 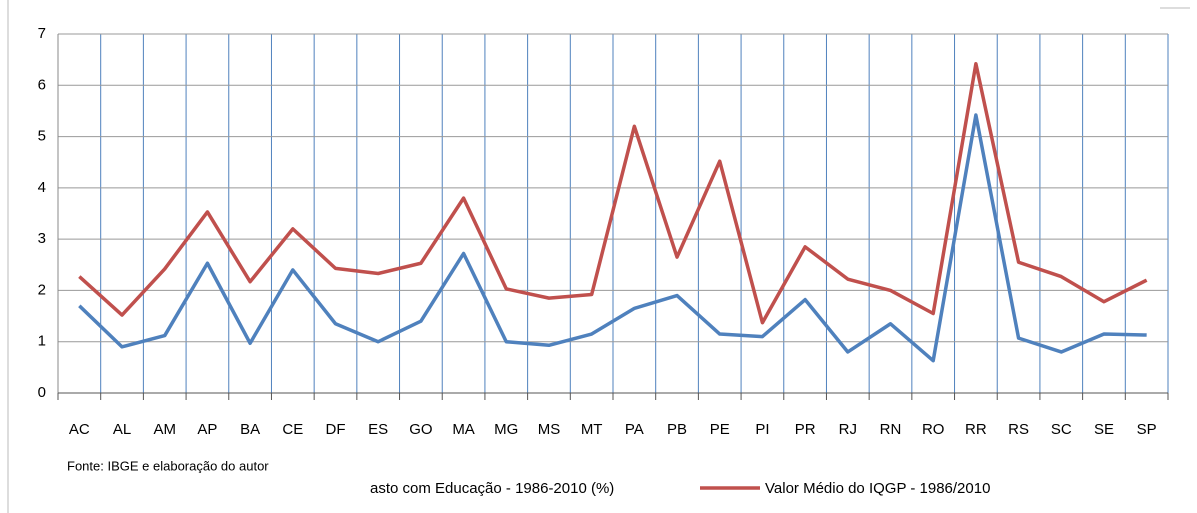 I want to click on x-tick-label: GO, so click(x=420, y=429).